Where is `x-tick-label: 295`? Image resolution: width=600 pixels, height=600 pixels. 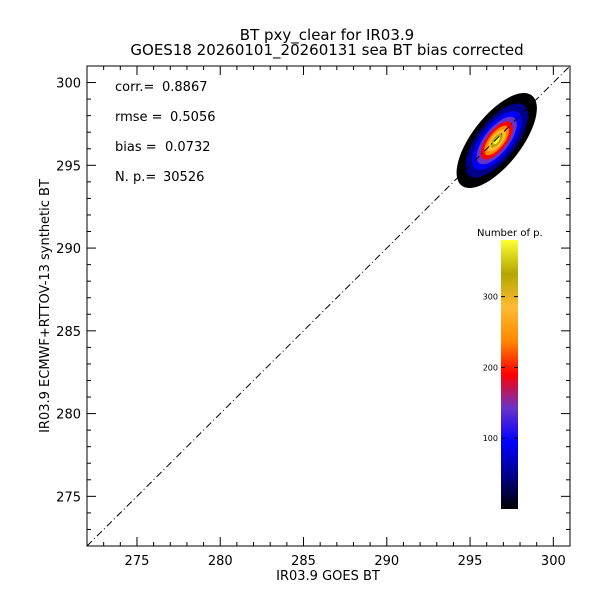
x-tick-label: 295 is located at coordinates (470, 561).